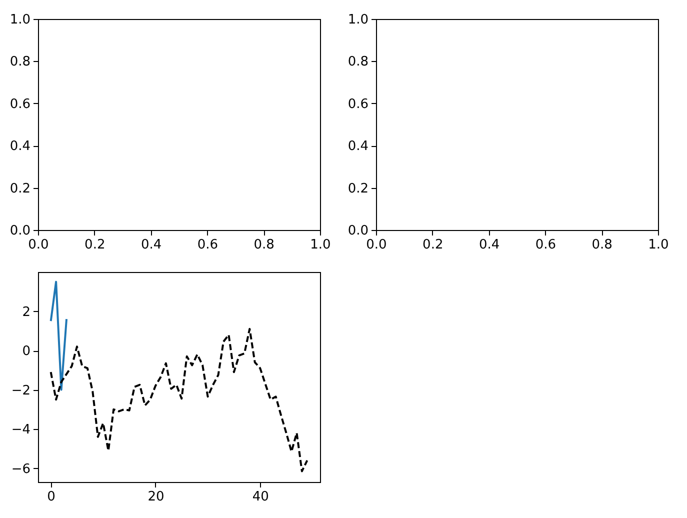 The image size is (687, 518). What do you see at coordinates (260, 497) in the screenshot?
I see `x-tick-label: 40` at bounding box center [260, 497].